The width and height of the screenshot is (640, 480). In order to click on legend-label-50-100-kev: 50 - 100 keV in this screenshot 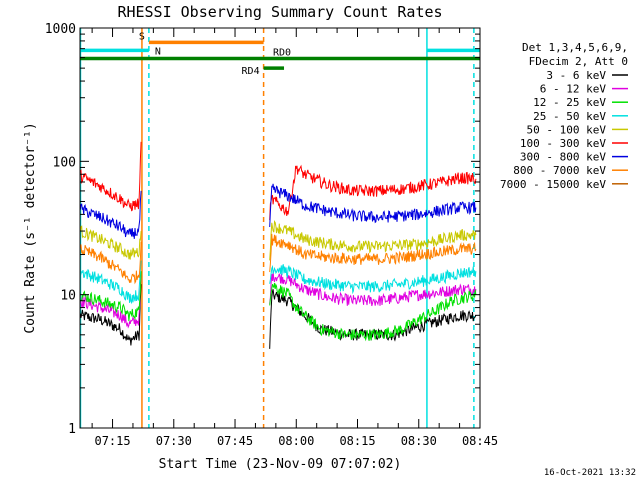, I will do `click(567, 129)`.